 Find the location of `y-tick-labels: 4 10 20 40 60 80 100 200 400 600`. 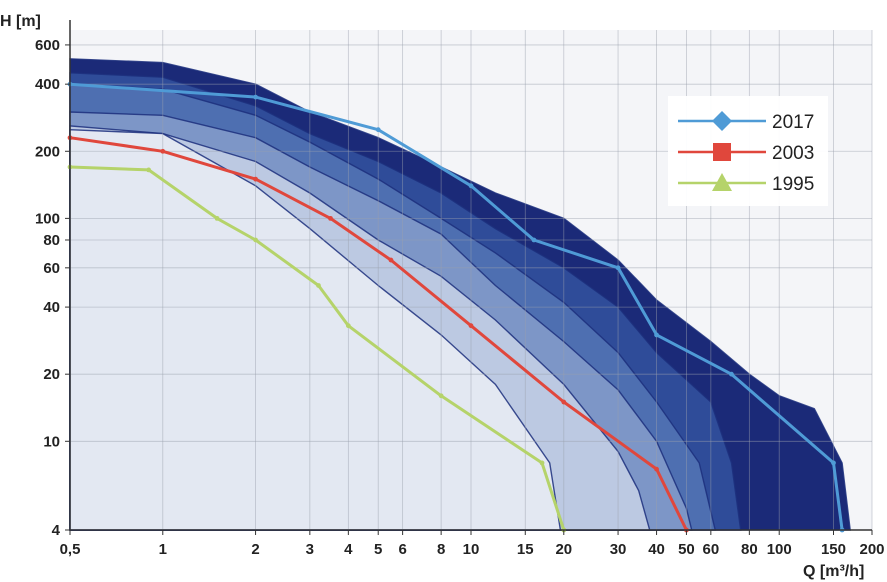

y-tick-labels: 4 10 20 40 60 80 100 200 400 600 is located at coordinates (52, 288).